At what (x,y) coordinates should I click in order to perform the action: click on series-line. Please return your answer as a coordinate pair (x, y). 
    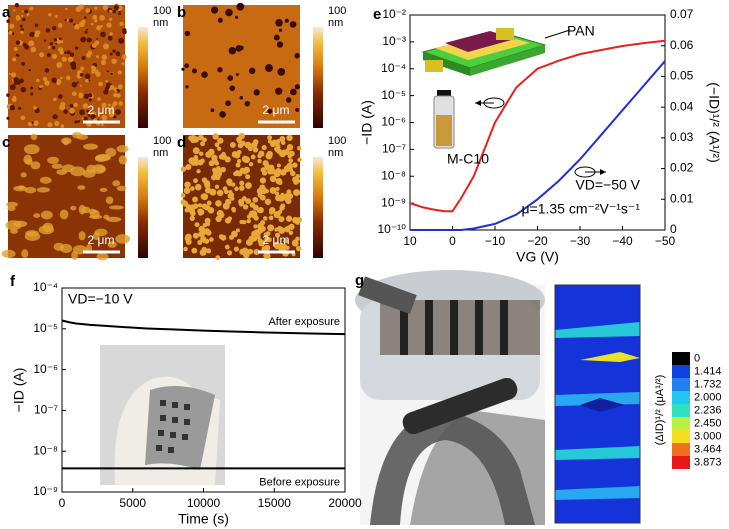
    Looking at the image, I should click on (538, 145).